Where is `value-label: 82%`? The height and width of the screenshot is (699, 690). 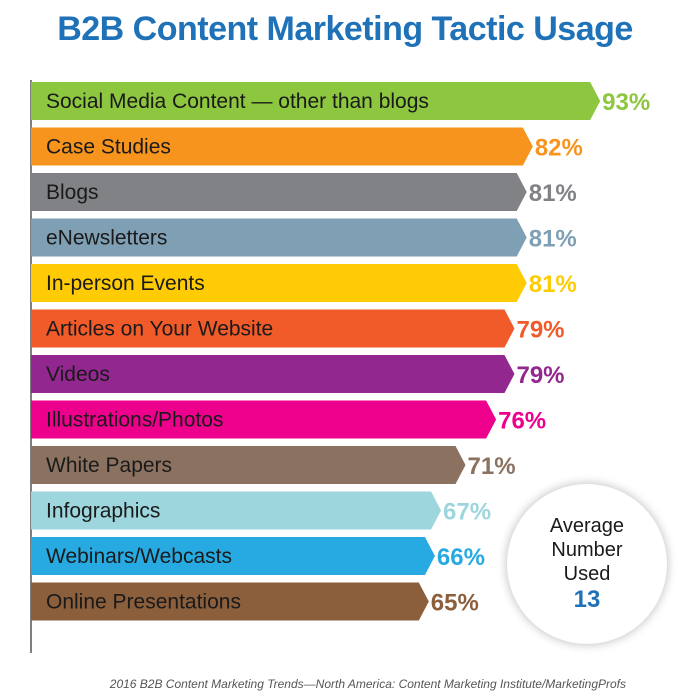
value-label: 82% is located at coordinates (559, 148).